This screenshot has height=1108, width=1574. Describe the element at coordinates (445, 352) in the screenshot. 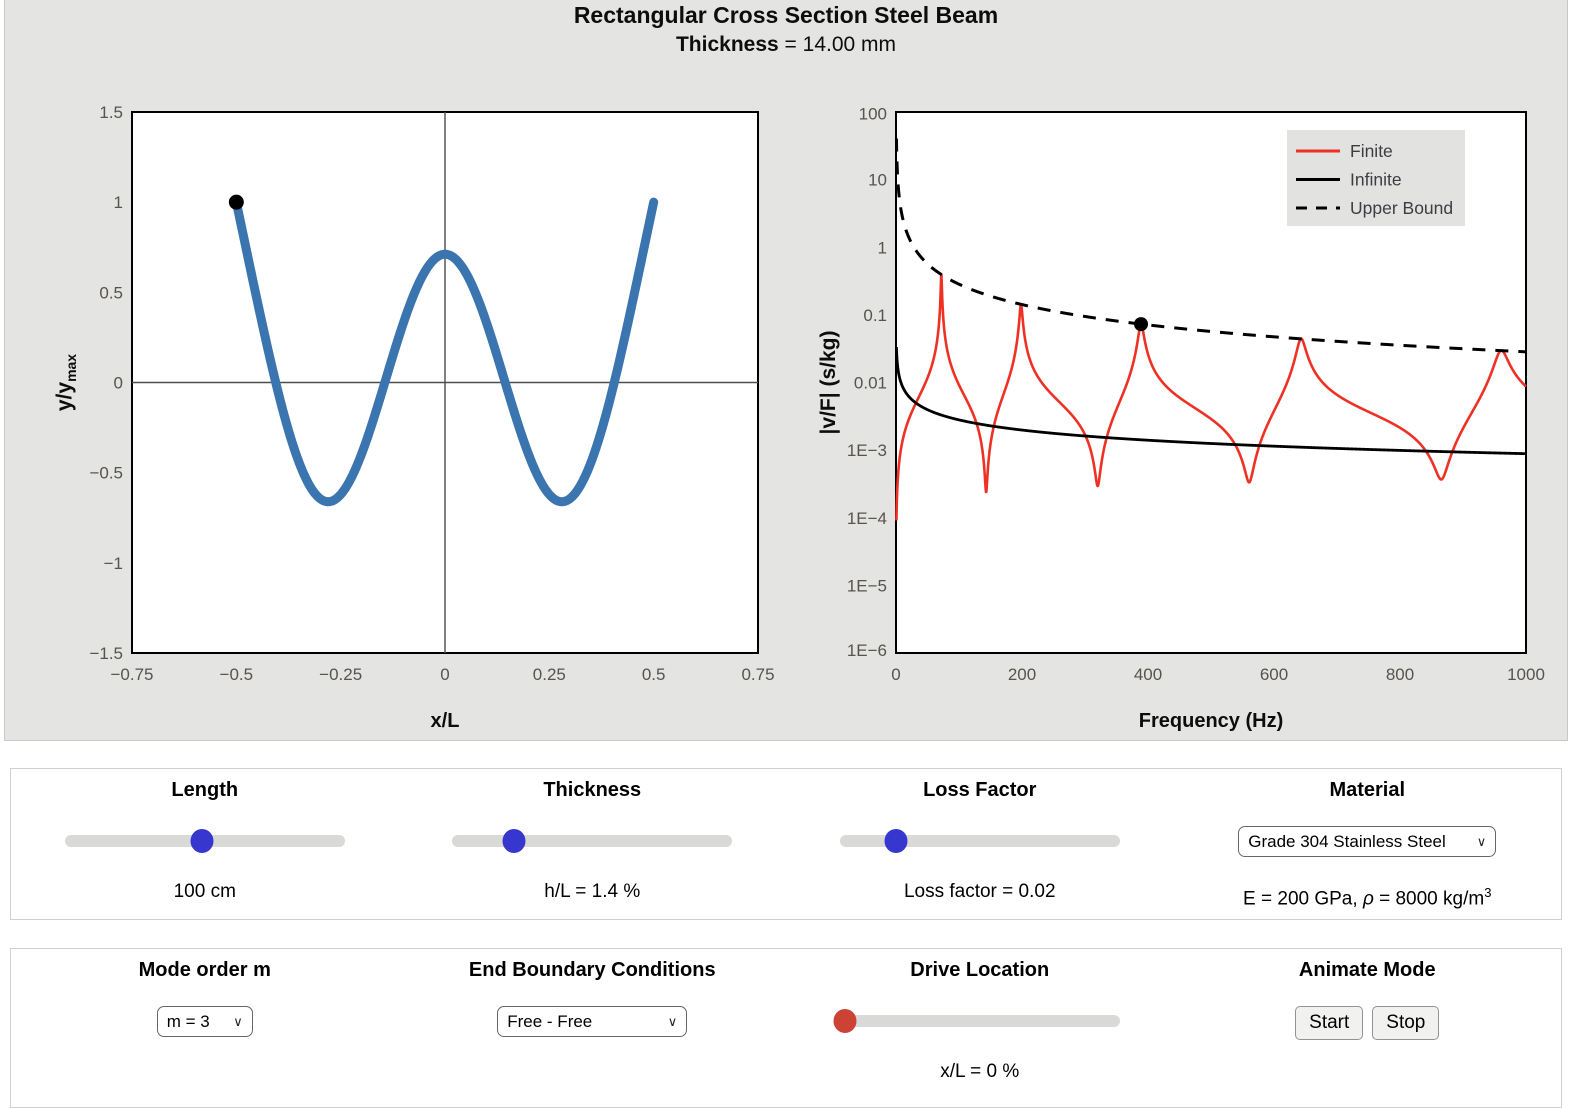

I see `mode-shape-curve` at that location.